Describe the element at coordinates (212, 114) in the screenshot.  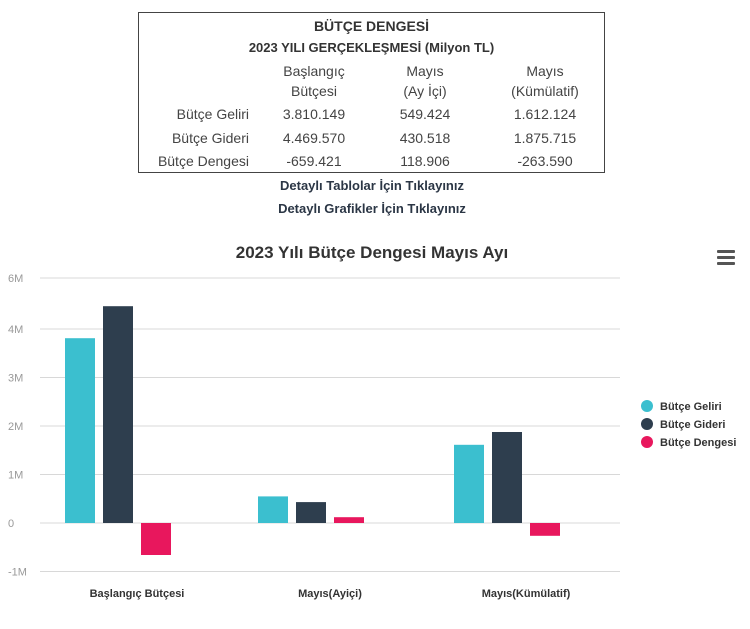
I see `row-label-revenue: Bütçe Geliri` at that location.